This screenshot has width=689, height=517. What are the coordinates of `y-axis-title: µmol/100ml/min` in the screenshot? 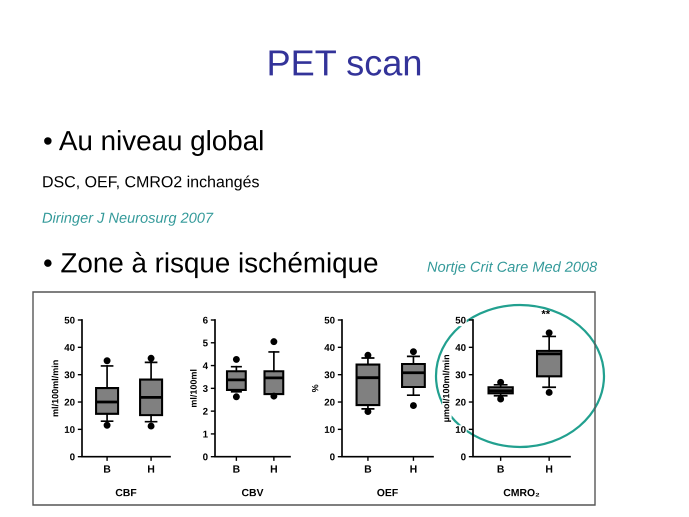 It's located at (447, 388).